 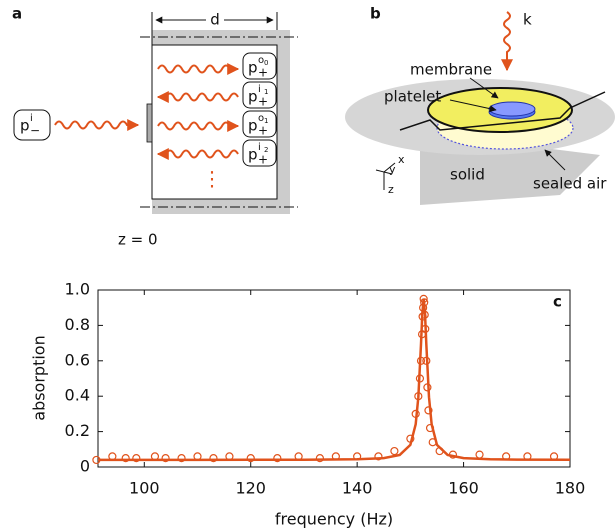 What do you see at coordinates (77, 430) in the screenshot?
I see `y-tick-label: 0.2` at bounding box center [77, 430].